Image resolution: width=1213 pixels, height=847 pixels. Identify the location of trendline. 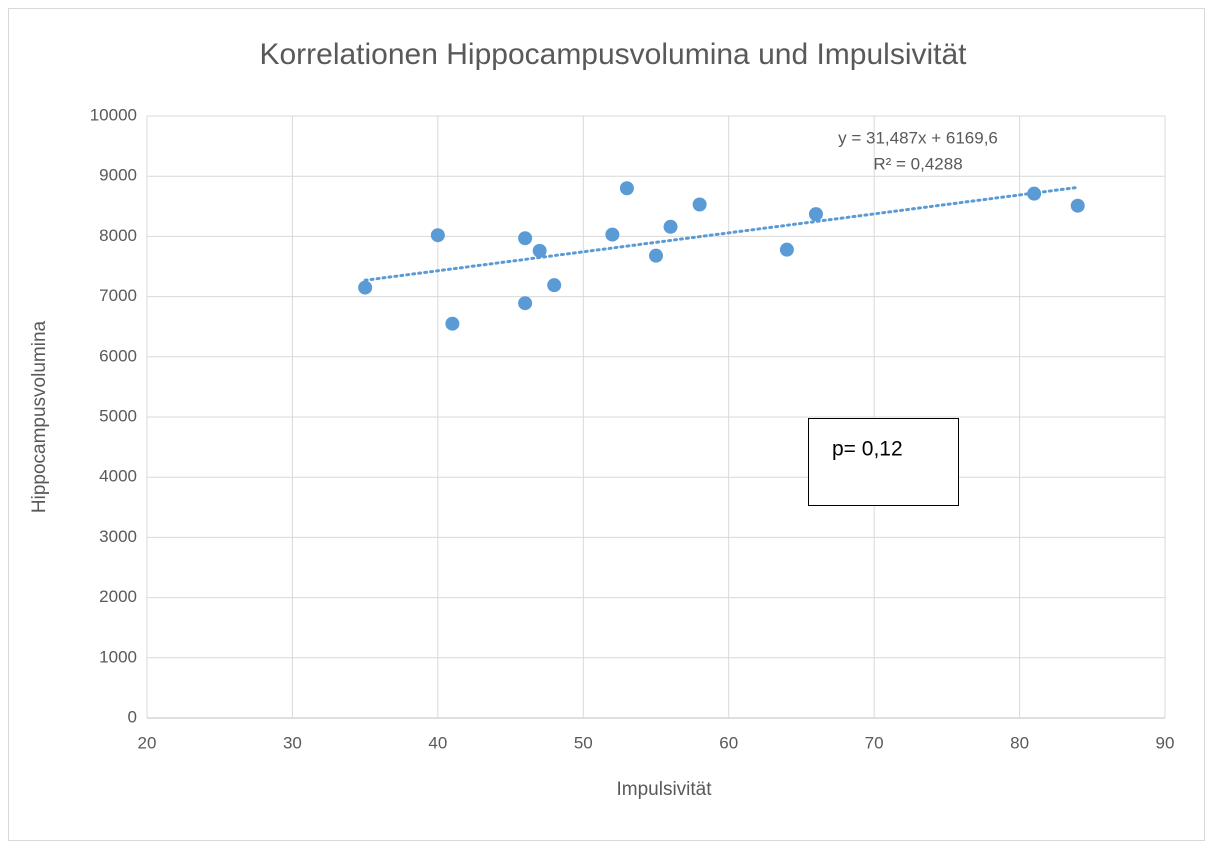
(721, 233).